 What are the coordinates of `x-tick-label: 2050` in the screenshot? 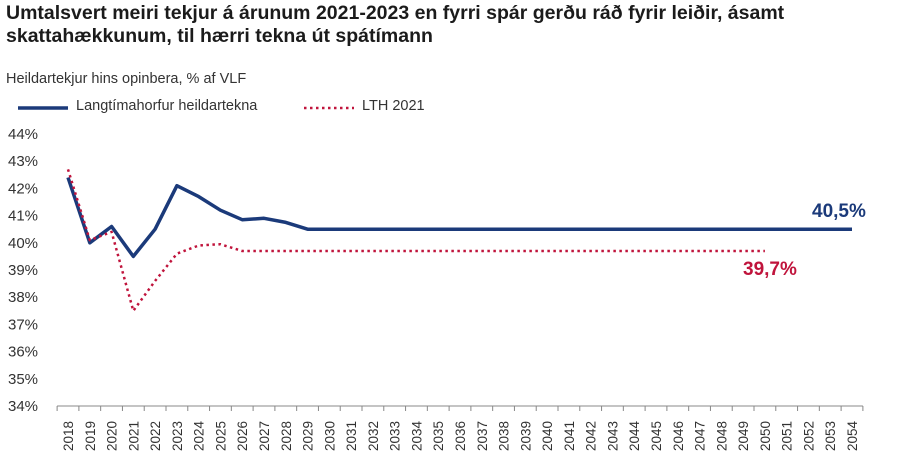 It's located at (765, 436).